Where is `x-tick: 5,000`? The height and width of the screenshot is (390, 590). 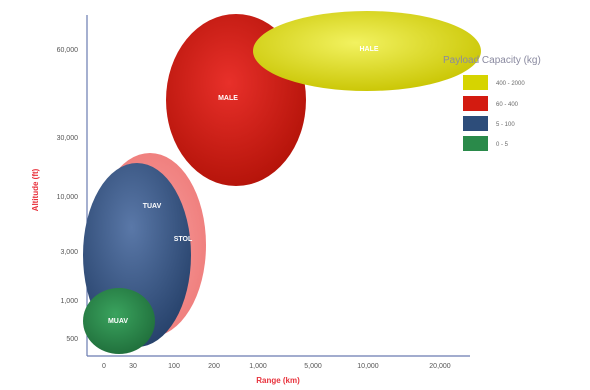
x-tick: 5,000 is located at coordinates (313, 366).